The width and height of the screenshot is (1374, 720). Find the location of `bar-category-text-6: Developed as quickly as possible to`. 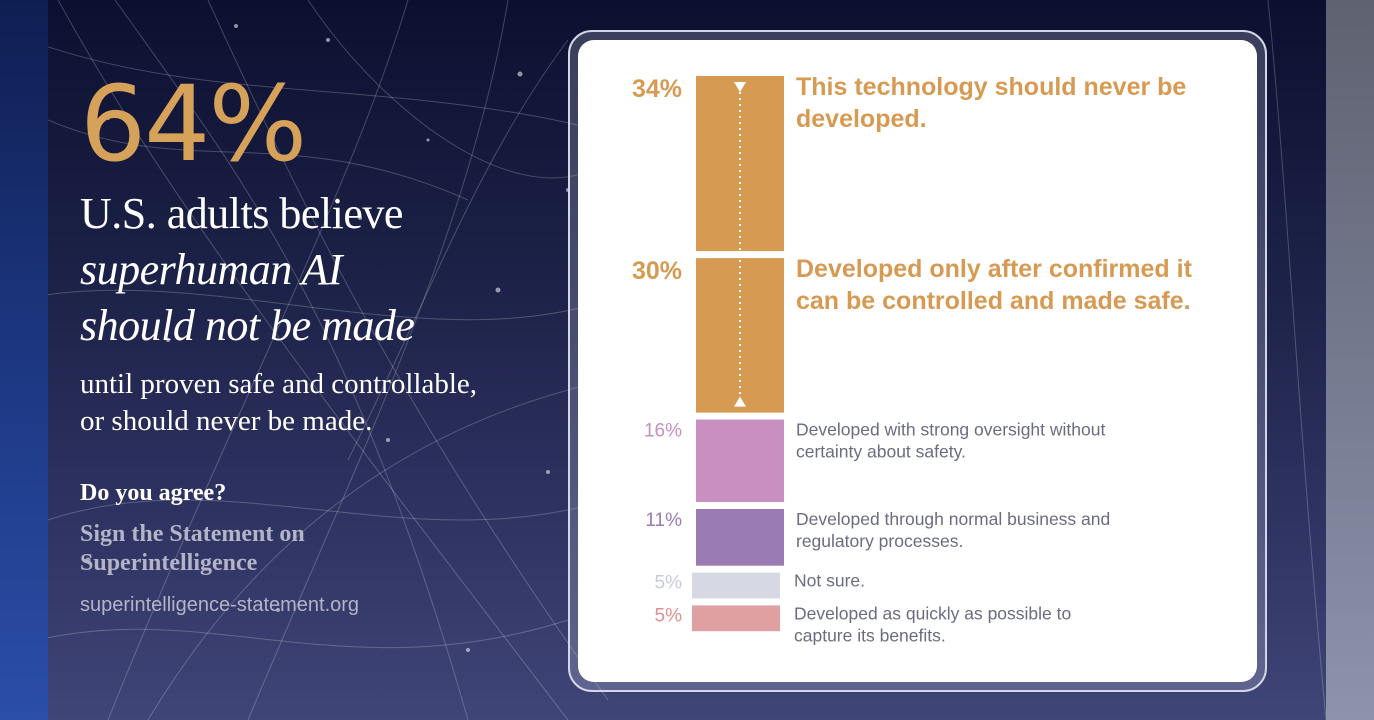

bar-category-text-6: Developed as quickly as possible to is located at coordinates (932, 613).